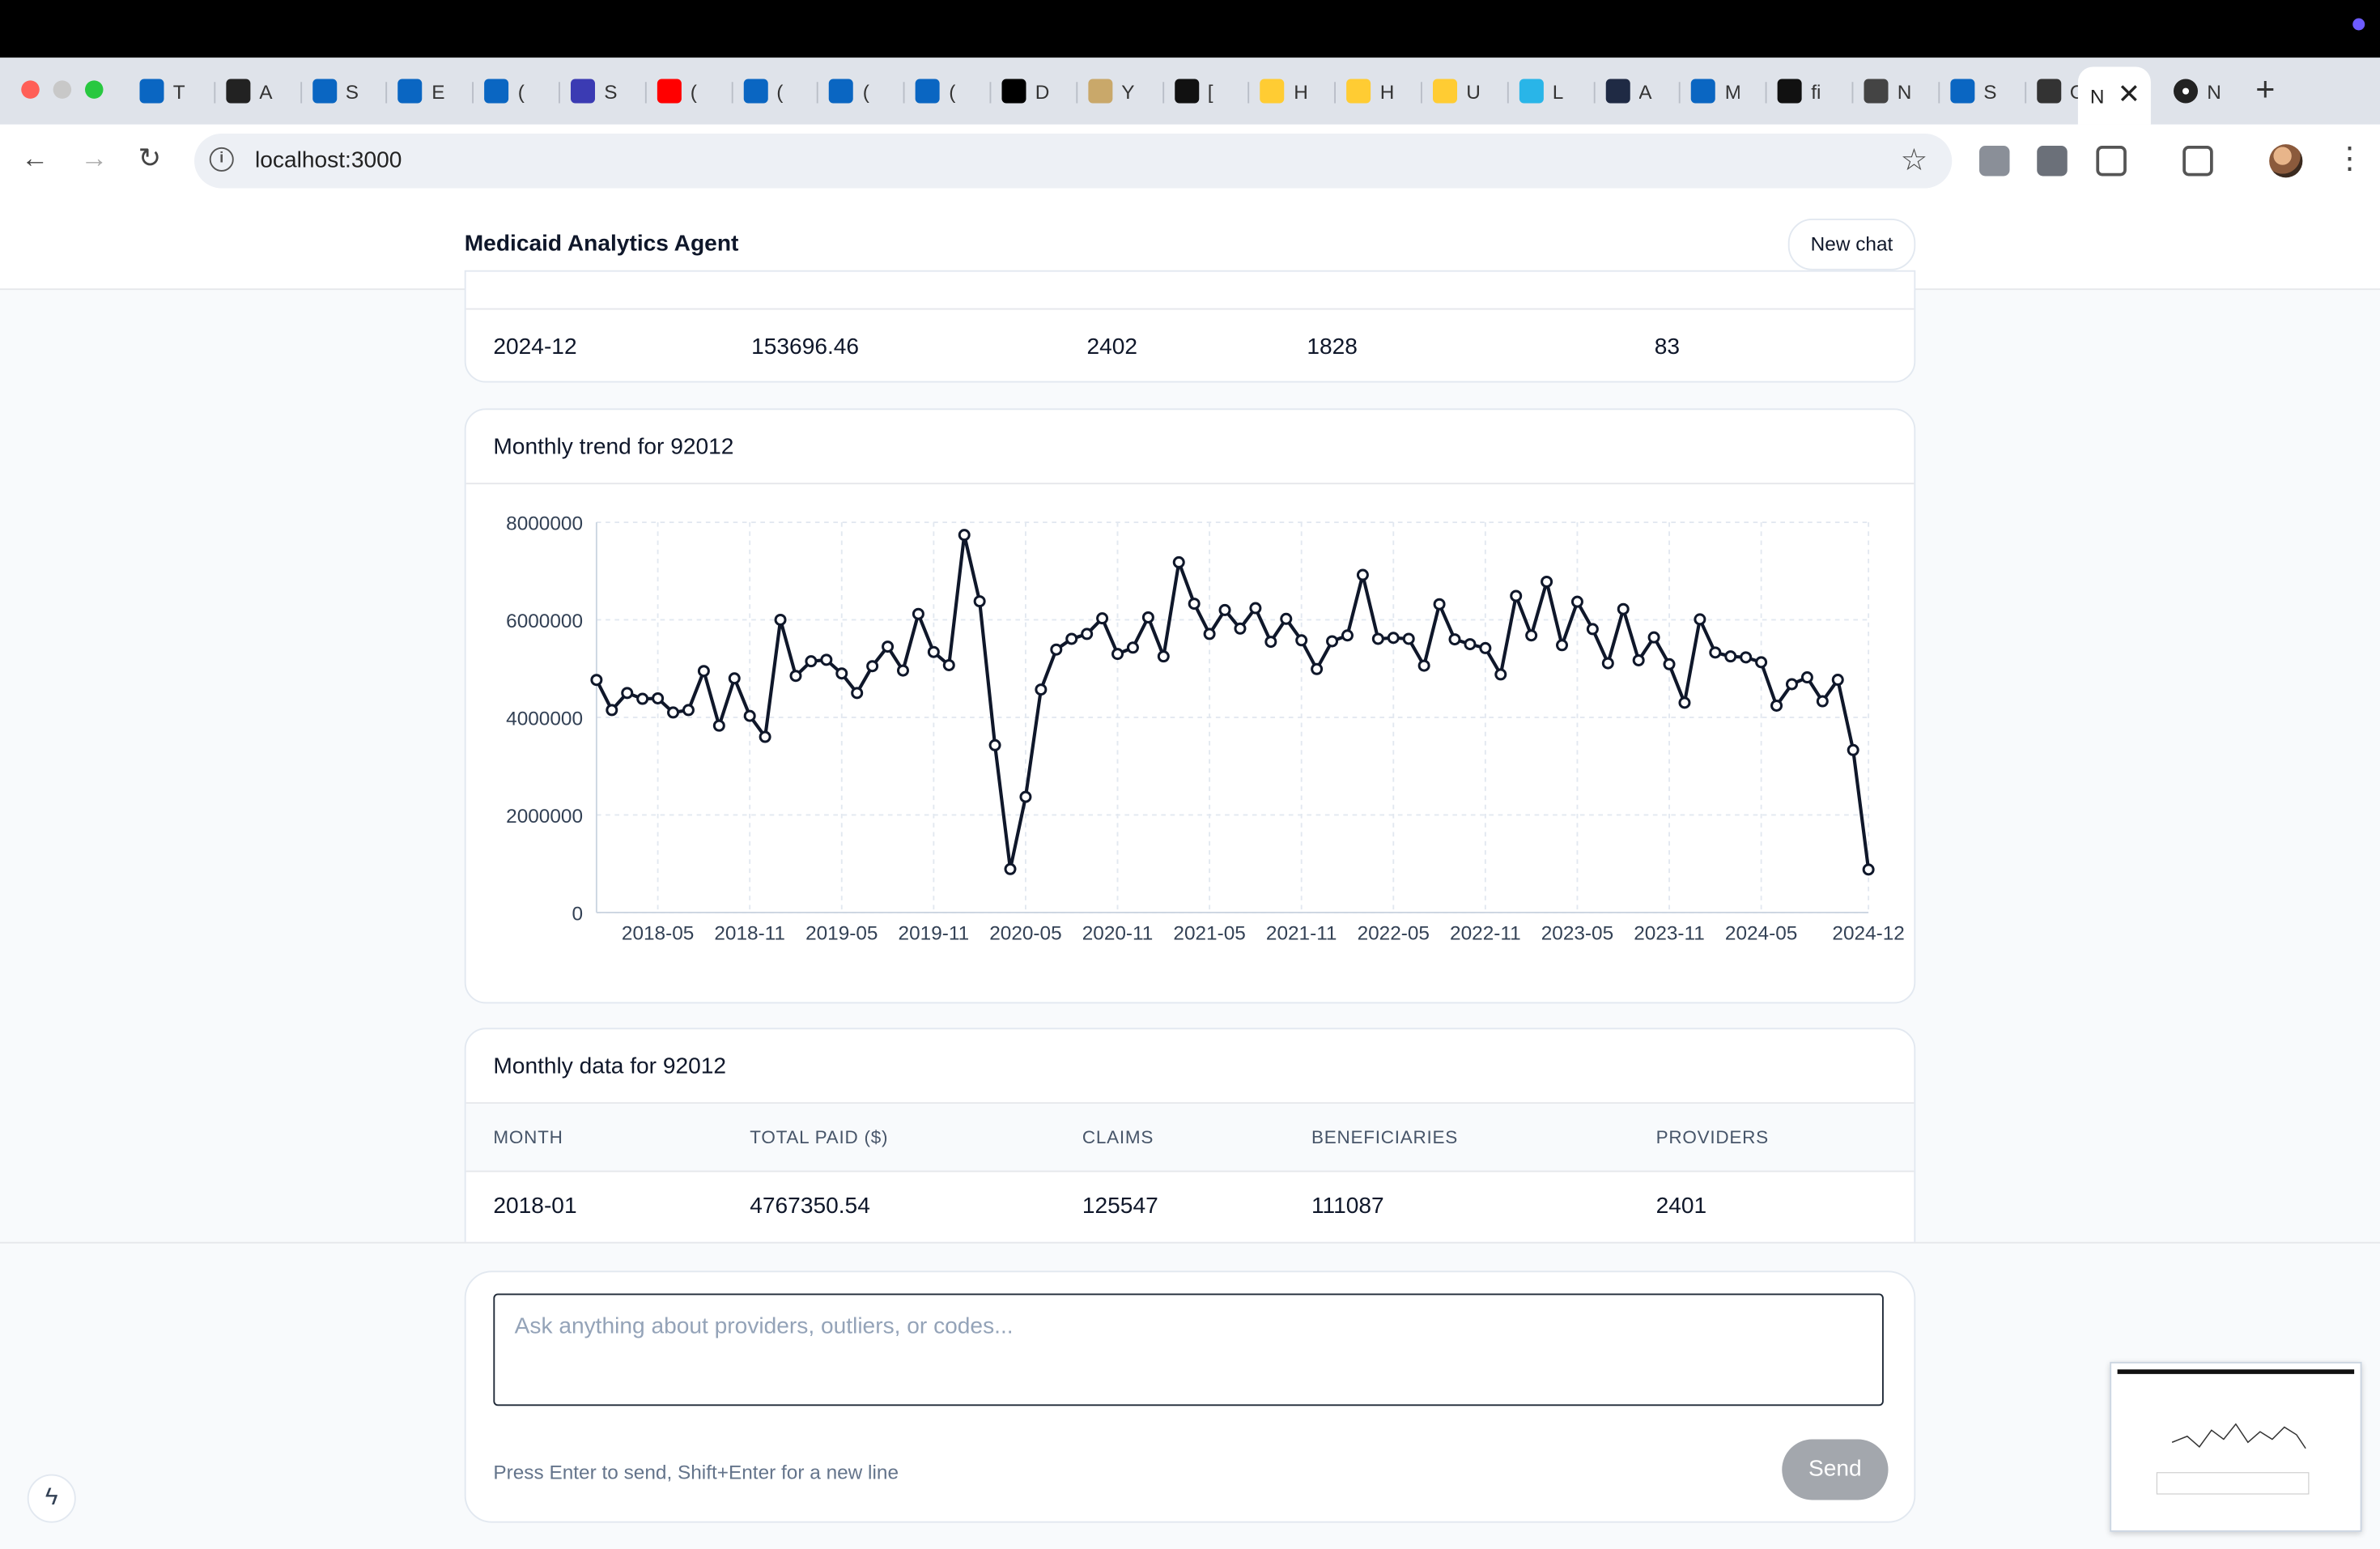  Describe the element at coordinates (1128, 91) in the screenshot. I see `tab-label: Y` at that location.